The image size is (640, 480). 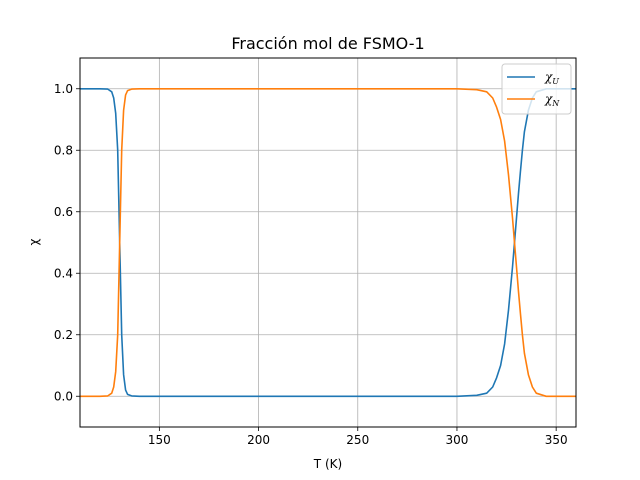 What do you see at coordinates (258, 440) in the screenshot?
I see `x-tick-label: 200` at bounding box center [258, 440].